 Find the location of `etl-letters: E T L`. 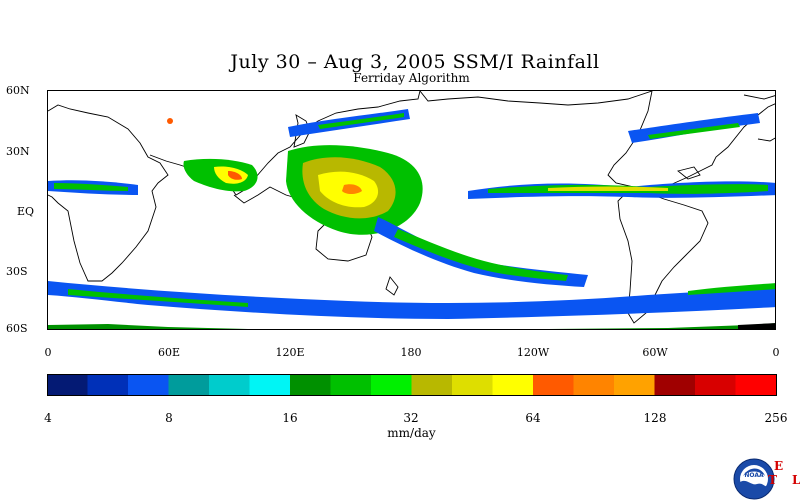

etl-letters: E T L is located at coordinates (784, 473).